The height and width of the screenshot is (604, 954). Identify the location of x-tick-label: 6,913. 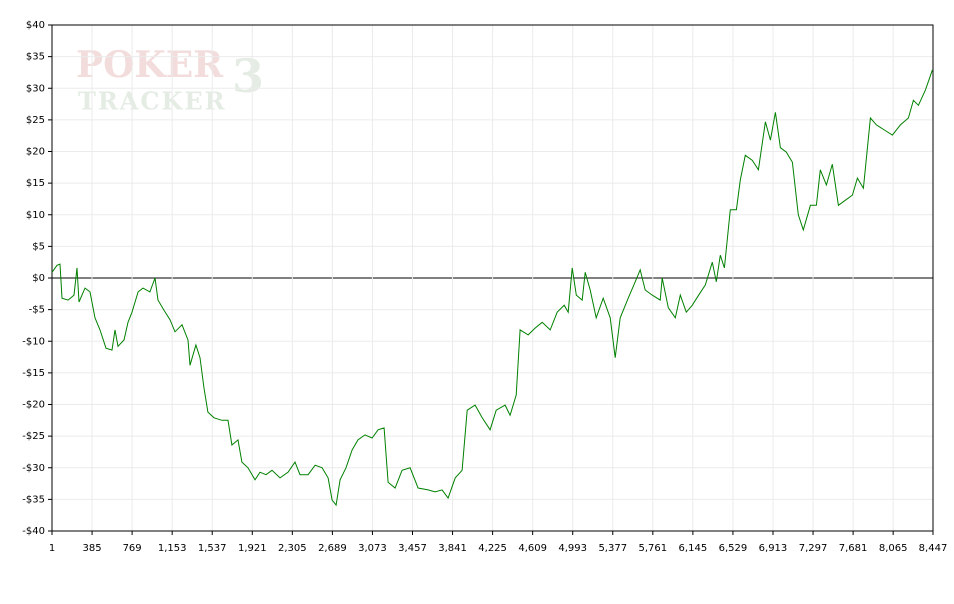
(773, 548).